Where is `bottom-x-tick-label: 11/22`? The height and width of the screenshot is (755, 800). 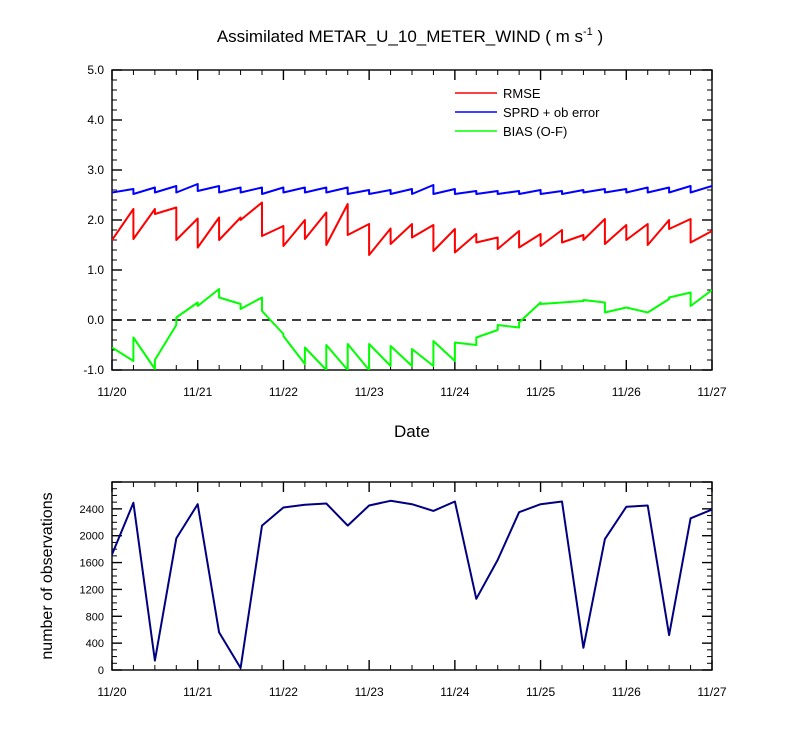 bottom-x-tick-label: 11/22 is located at coordinates (283, 692).